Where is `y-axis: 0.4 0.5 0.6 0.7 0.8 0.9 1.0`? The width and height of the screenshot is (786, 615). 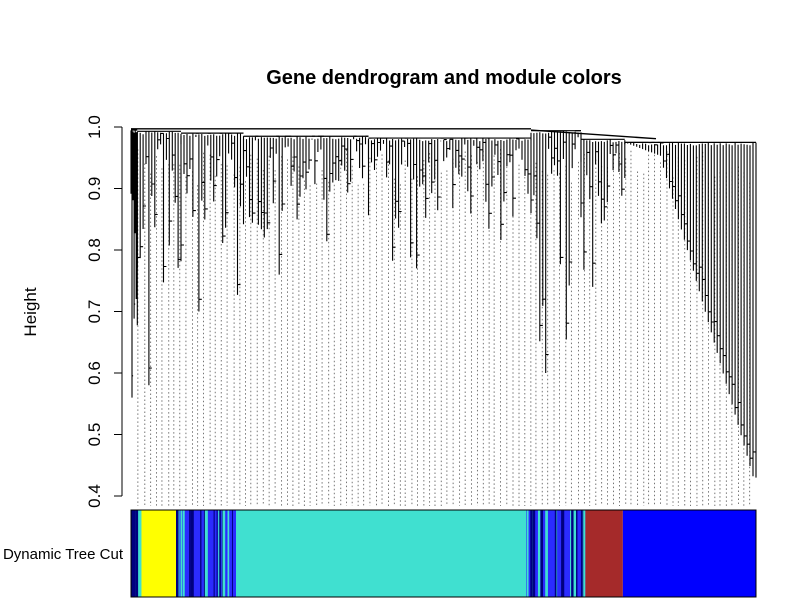 y-axis: 0.4 0.5 0.6 0.7 0.8 0.9 1.0 is located at coordinates (104, 311).